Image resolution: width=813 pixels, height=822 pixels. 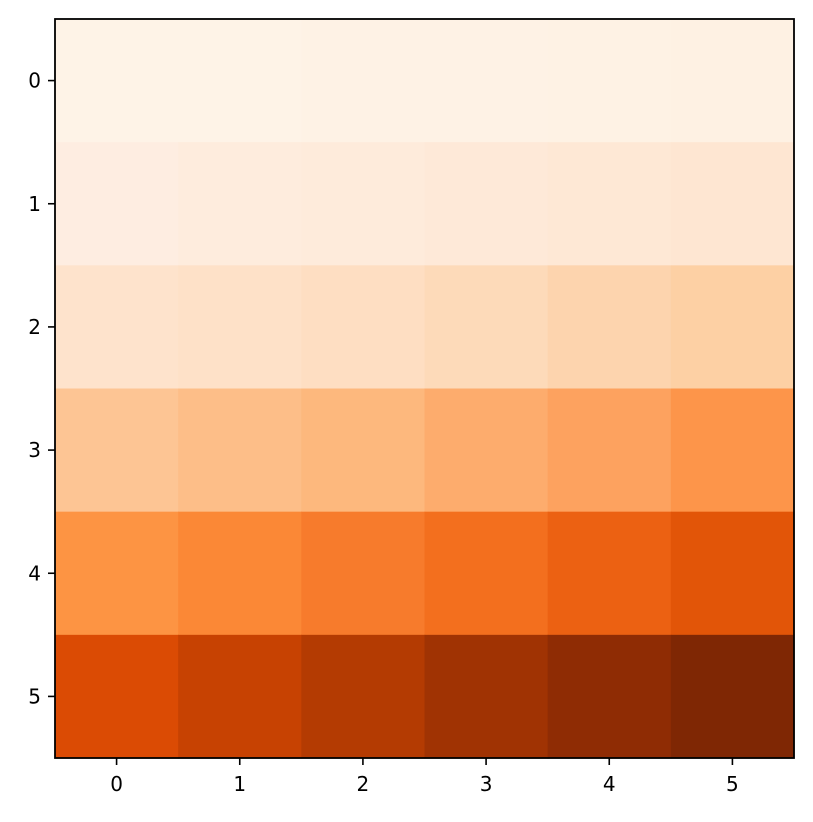 I want to click on heatmap-cell-r4-c0, so click(x=117, y=573).